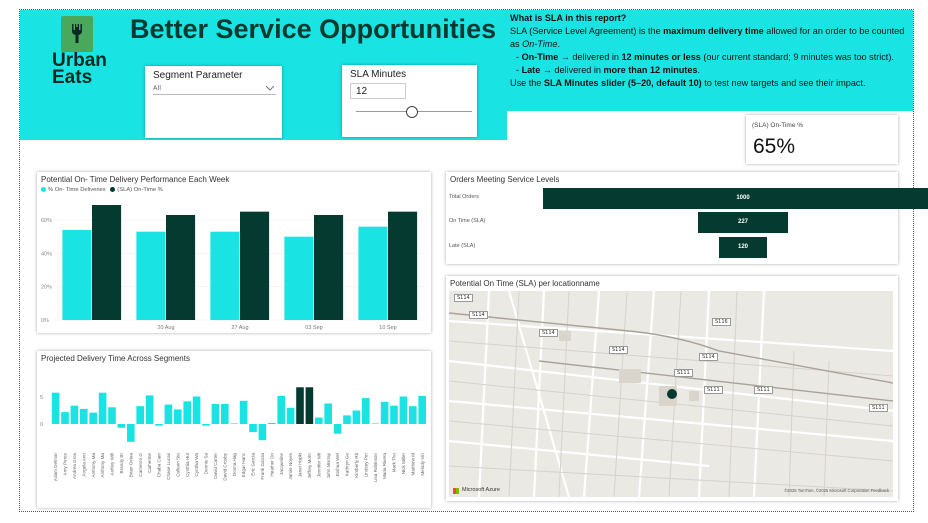  I want to click on location-marker, so click(672, 394).